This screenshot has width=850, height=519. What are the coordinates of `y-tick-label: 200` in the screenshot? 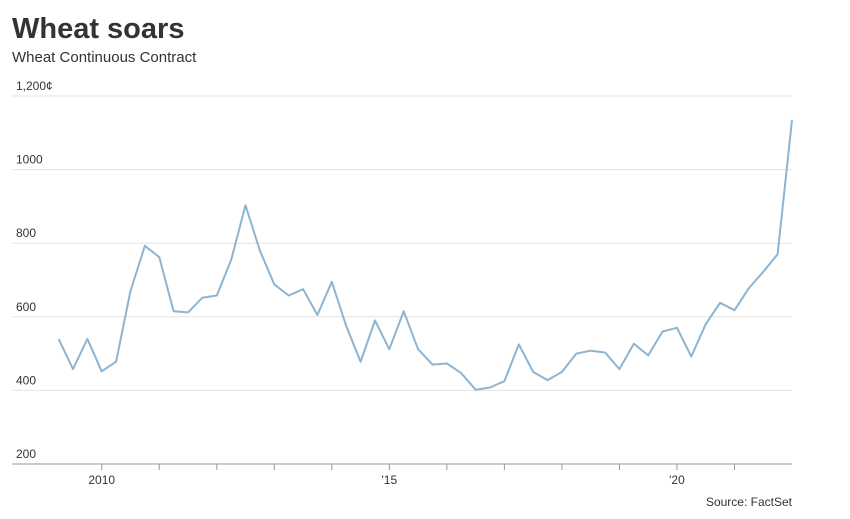 It's located at (26, 454).